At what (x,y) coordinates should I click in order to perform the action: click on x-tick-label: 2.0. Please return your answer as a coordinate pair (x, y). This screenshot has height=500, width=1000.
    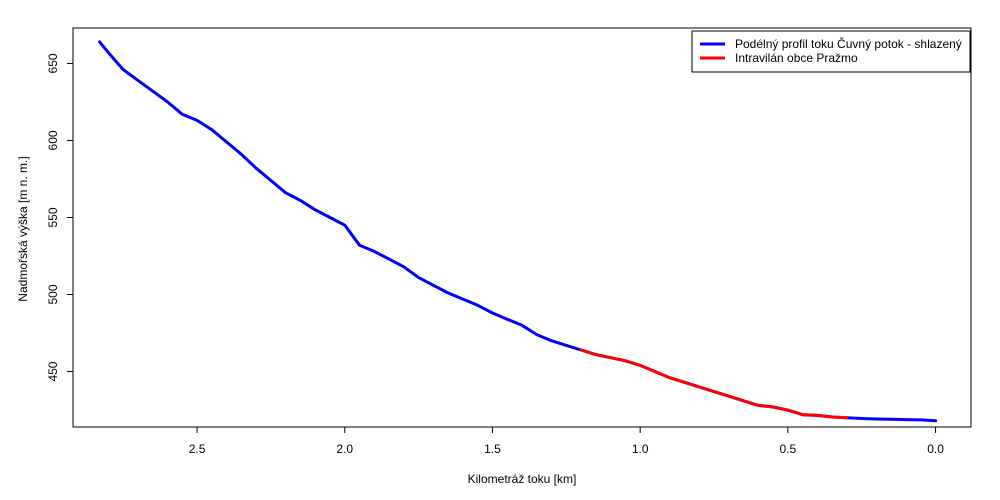
    Looking at the image, I should click on (344, 449).